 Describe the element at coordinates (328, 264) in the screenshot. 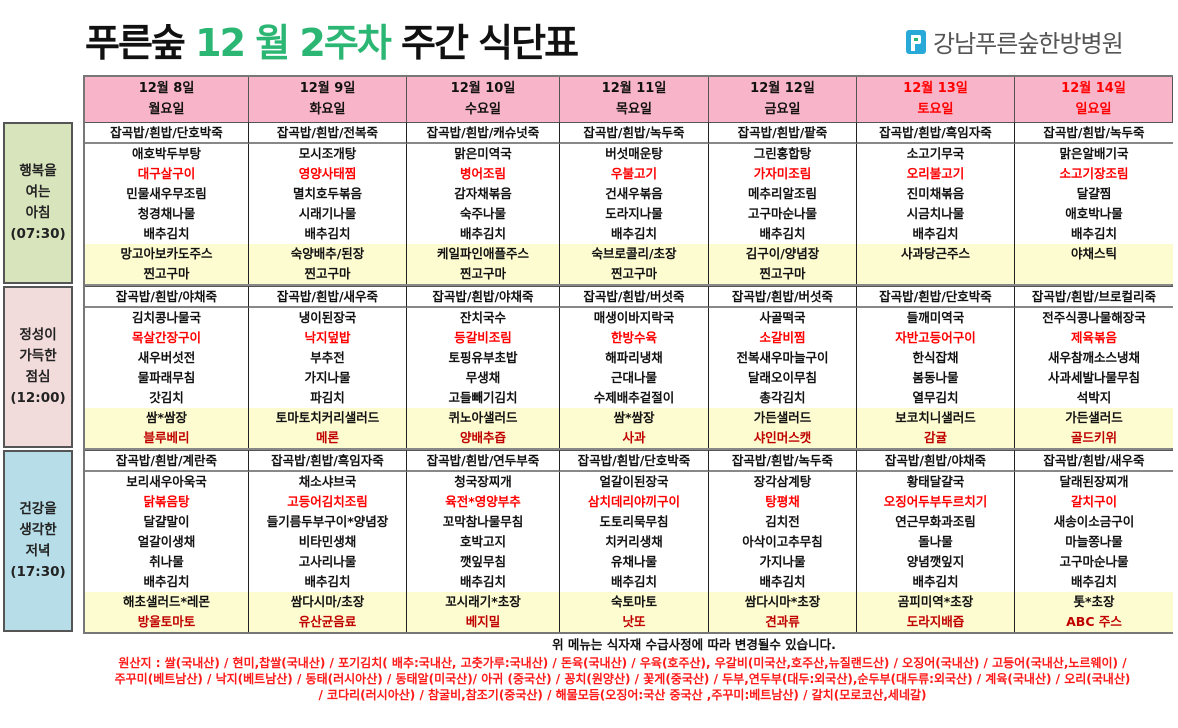

I see `snack-cell: 숙양배추/된장 찐고구마` at that location.